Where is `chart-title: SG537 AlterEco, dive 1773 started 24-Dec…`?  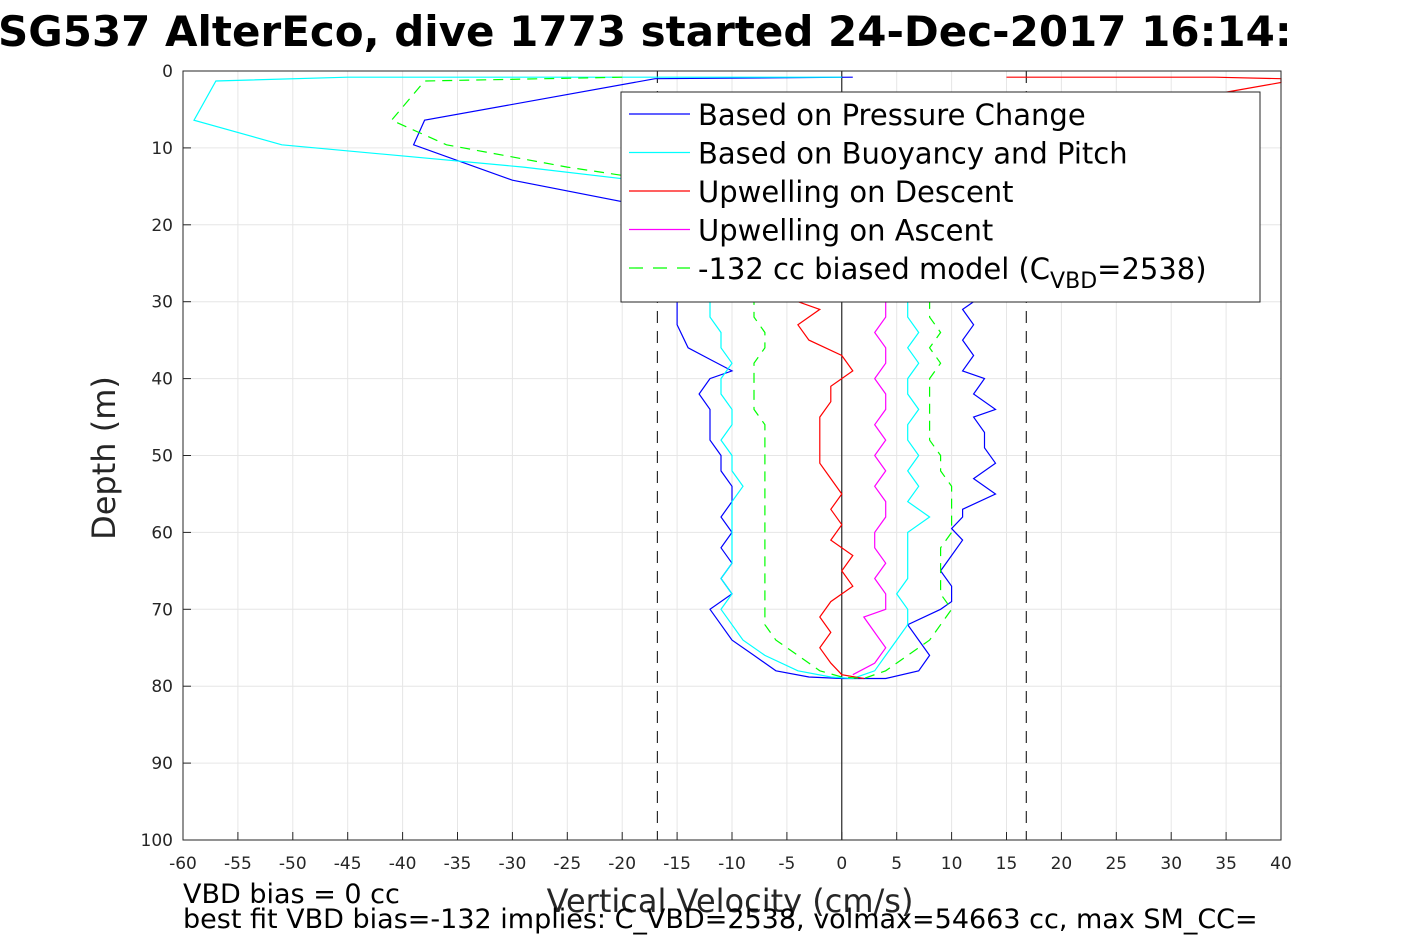
chart-title: SG537 AlterEco, dive 1773 started 24-Dec… is located at coordinates (646, 31).